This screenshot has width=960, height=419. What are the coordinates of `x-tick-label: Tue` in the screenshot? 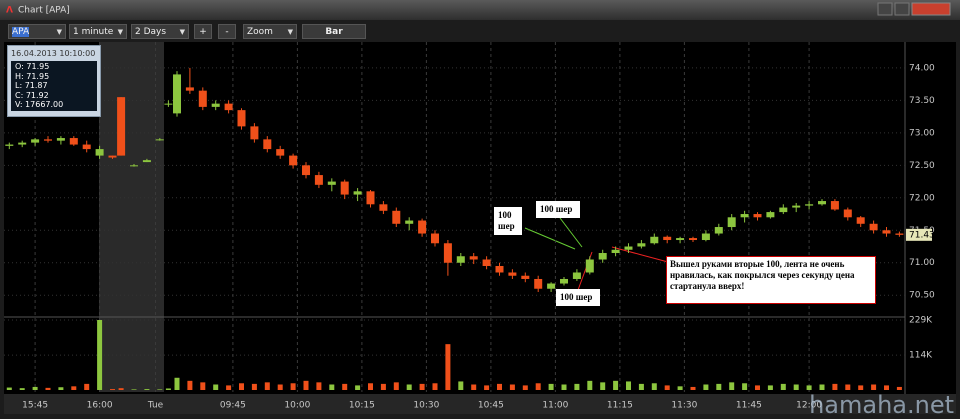 It's located at (155, 406).